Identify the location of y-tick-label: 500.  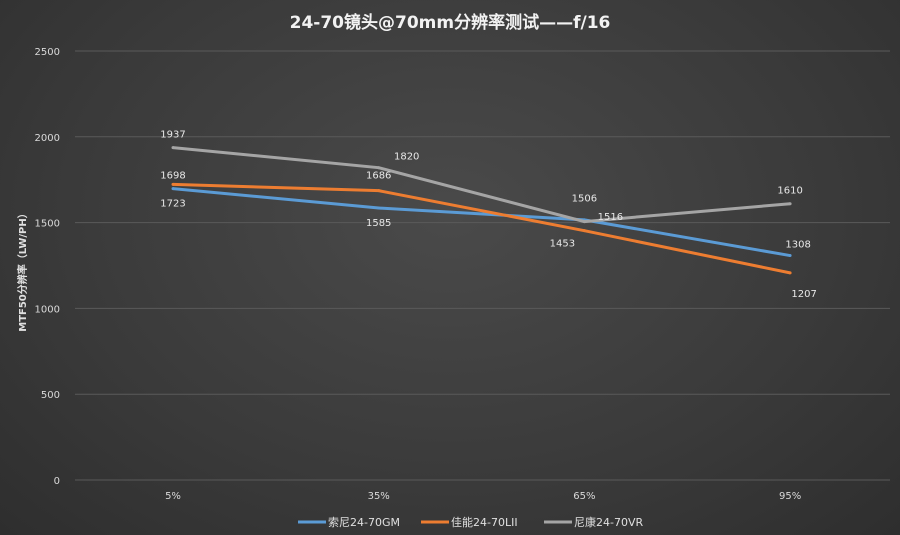
(50, 395).